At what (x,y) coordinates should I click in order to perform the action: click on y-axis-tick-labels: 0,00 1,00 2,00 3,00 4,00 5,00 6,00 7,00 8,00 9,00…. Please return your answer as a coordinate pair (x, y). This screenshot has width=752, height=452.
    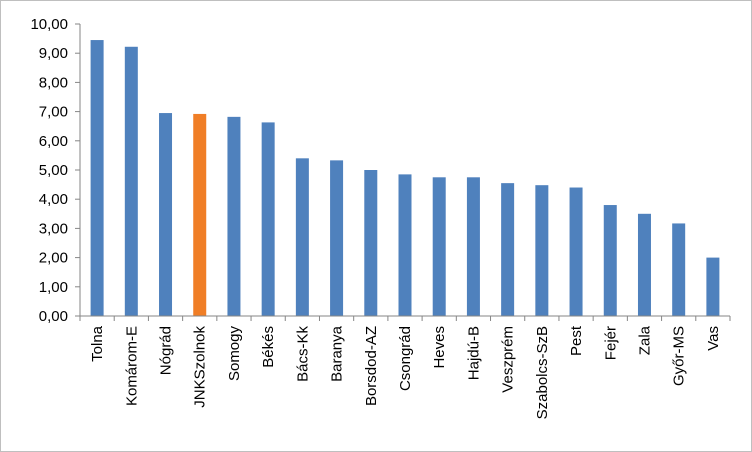
    Looking at the image, I should click on (49, 170).